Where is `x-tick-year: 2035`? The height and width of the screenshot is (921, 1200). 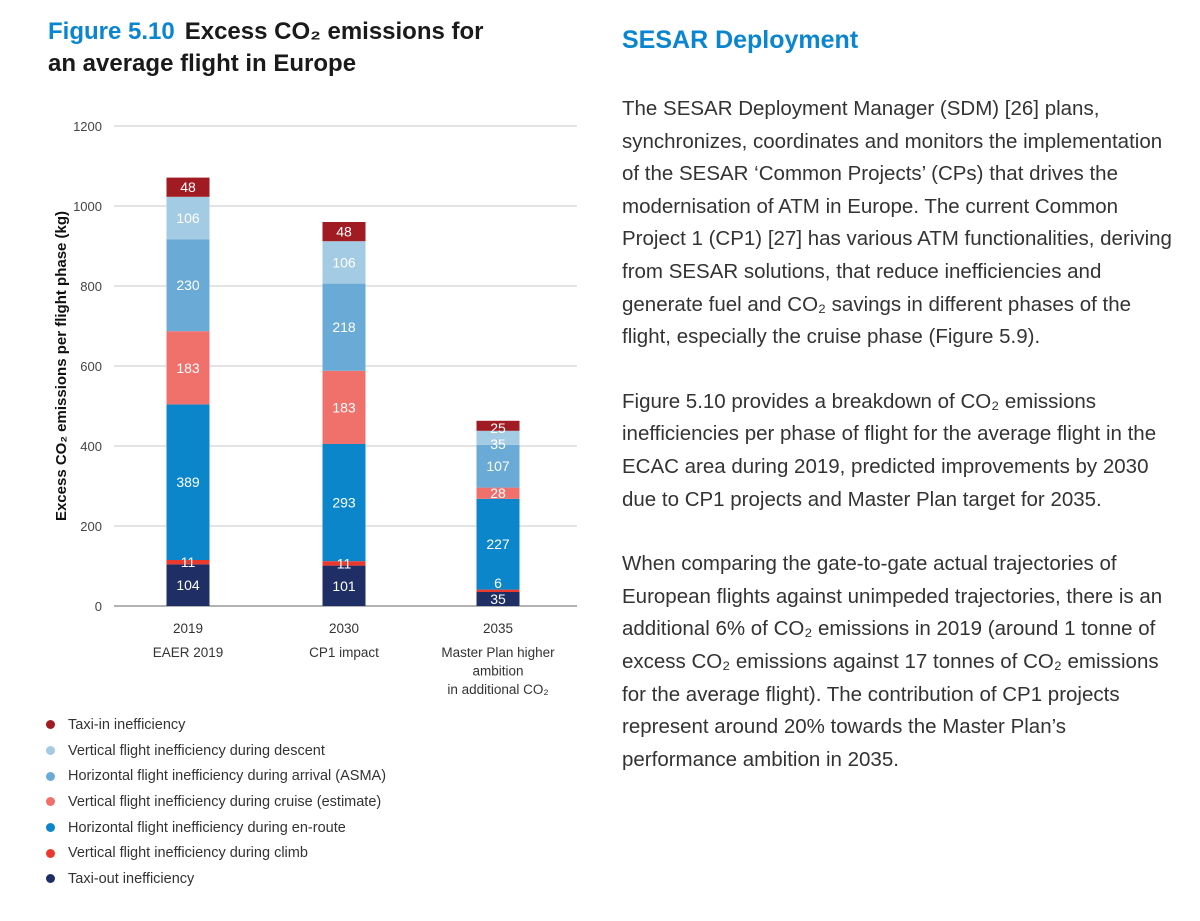
x-tick-year: 2035 is located at coordinates (498, 628).